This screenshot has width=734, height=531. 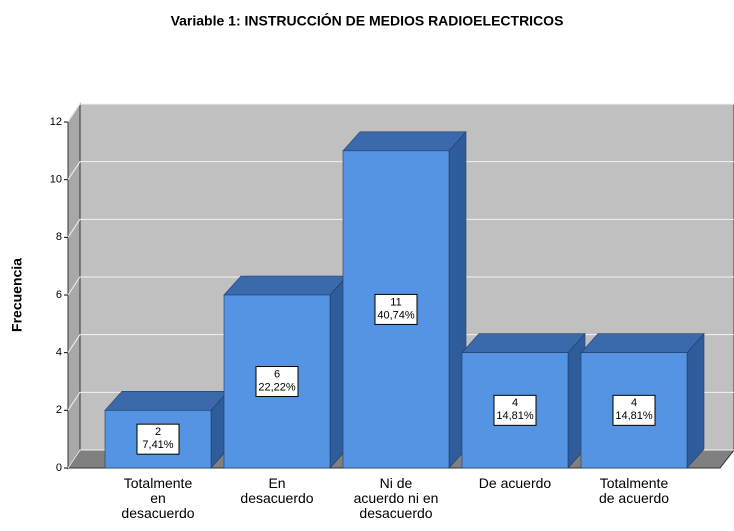 I want to click on percent-label: 7,41%, so click(x=157, y=445).